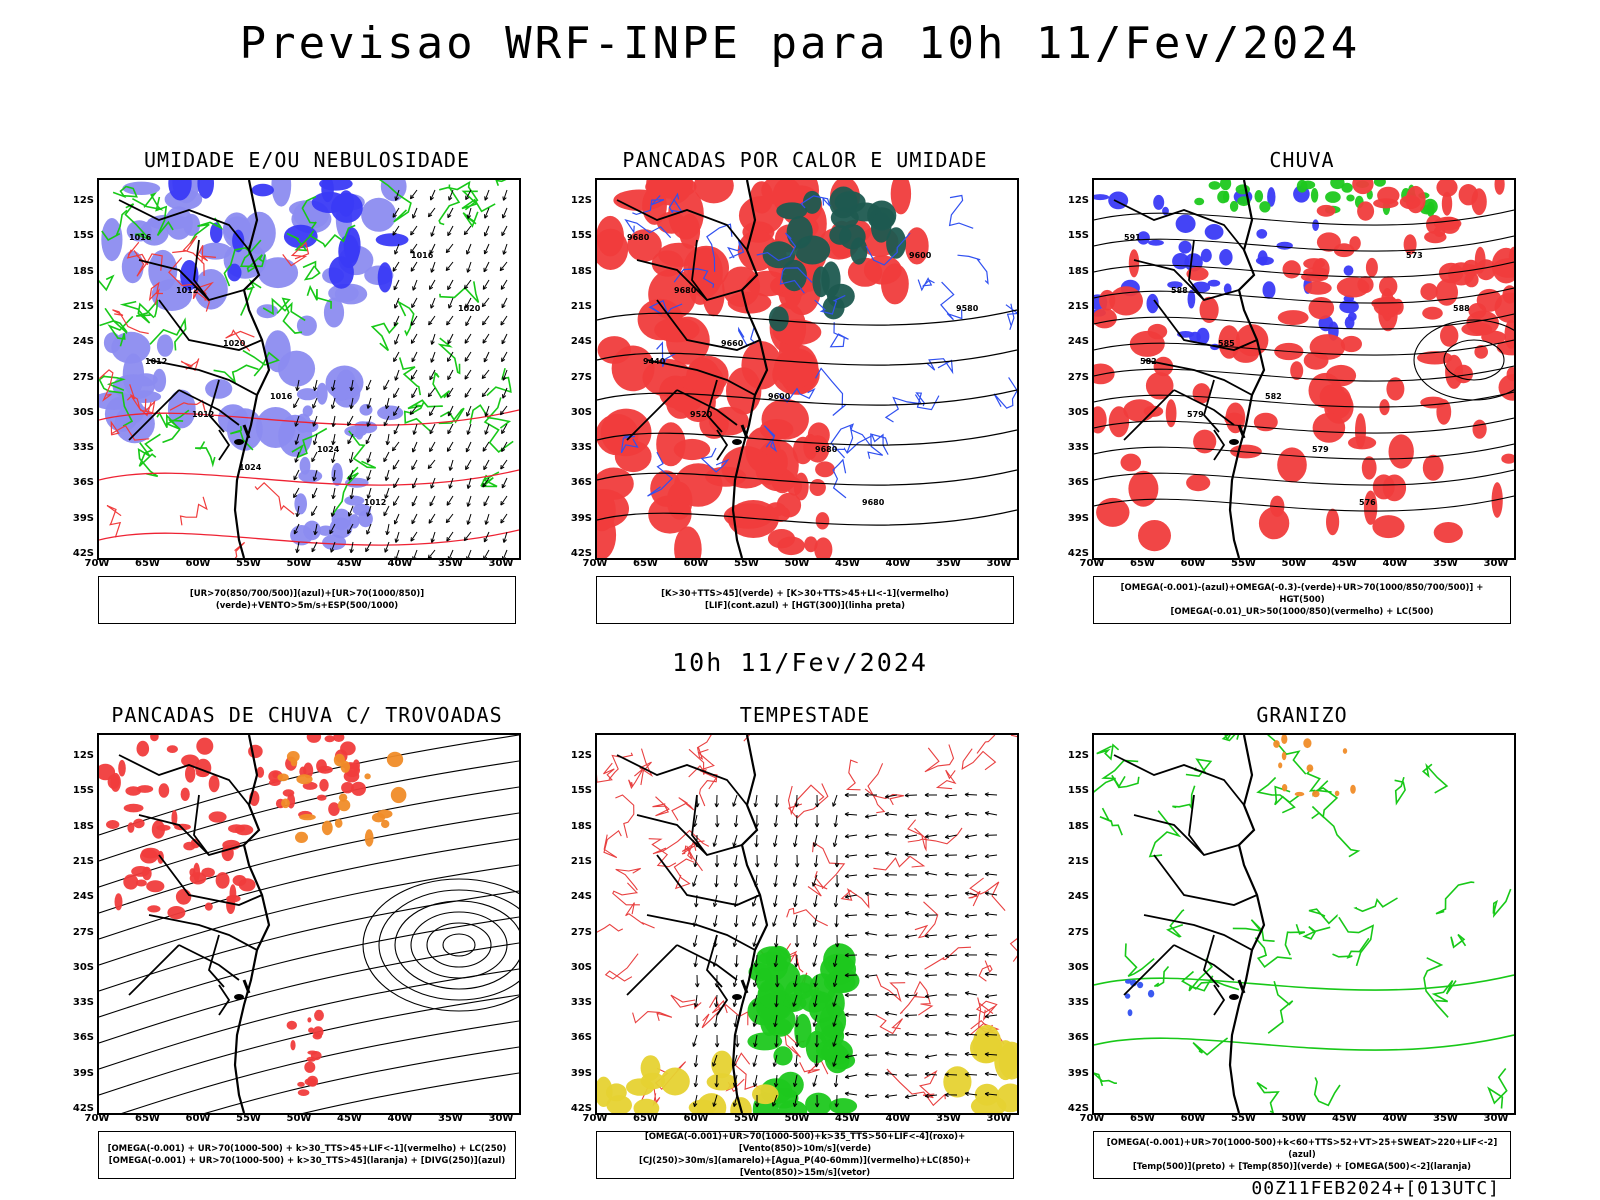 The height and width of the screenshot is (1200, 1600). I want to click on latitude-label: 15S, so click(1078, 236).